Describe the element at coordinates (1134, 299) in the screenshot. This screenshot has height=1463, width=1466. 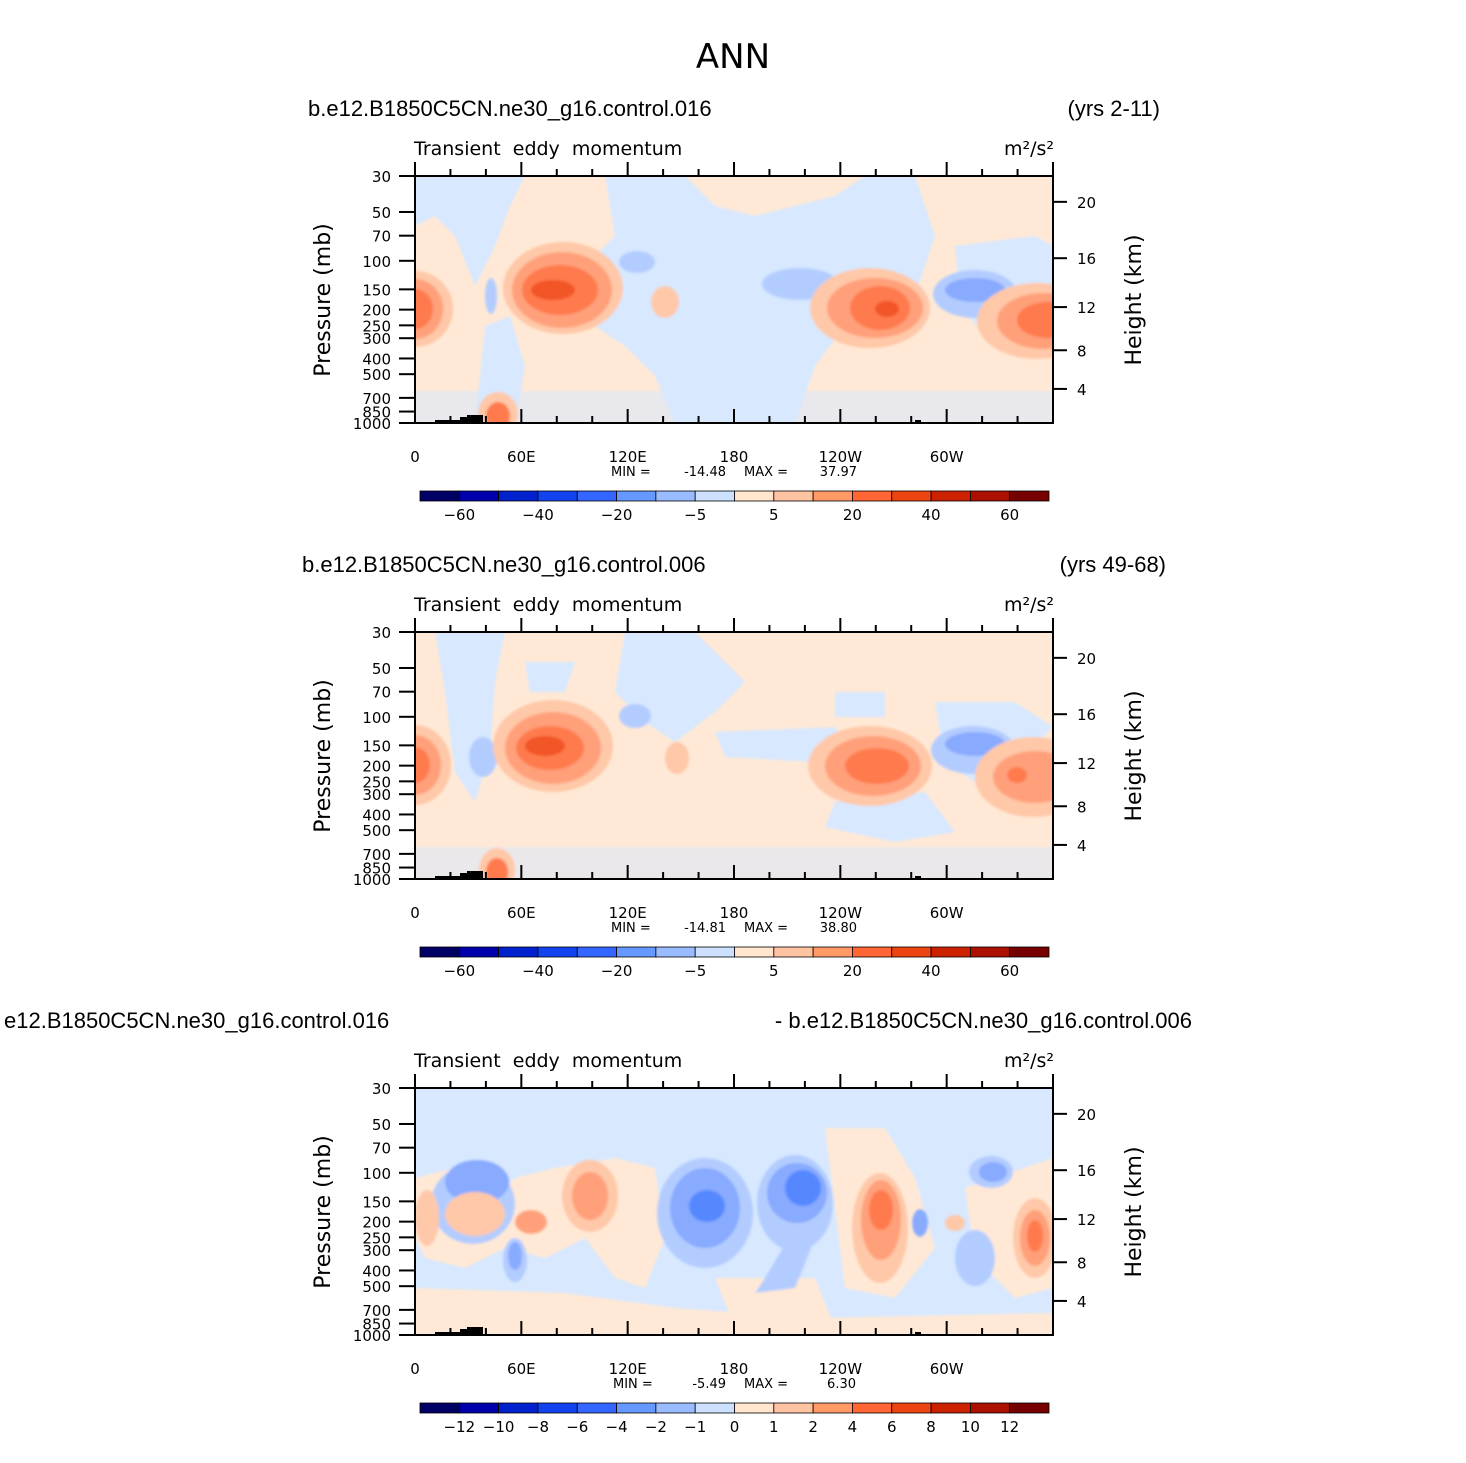
I see `panel-1-ylabel-right: Height (km)` at that location.